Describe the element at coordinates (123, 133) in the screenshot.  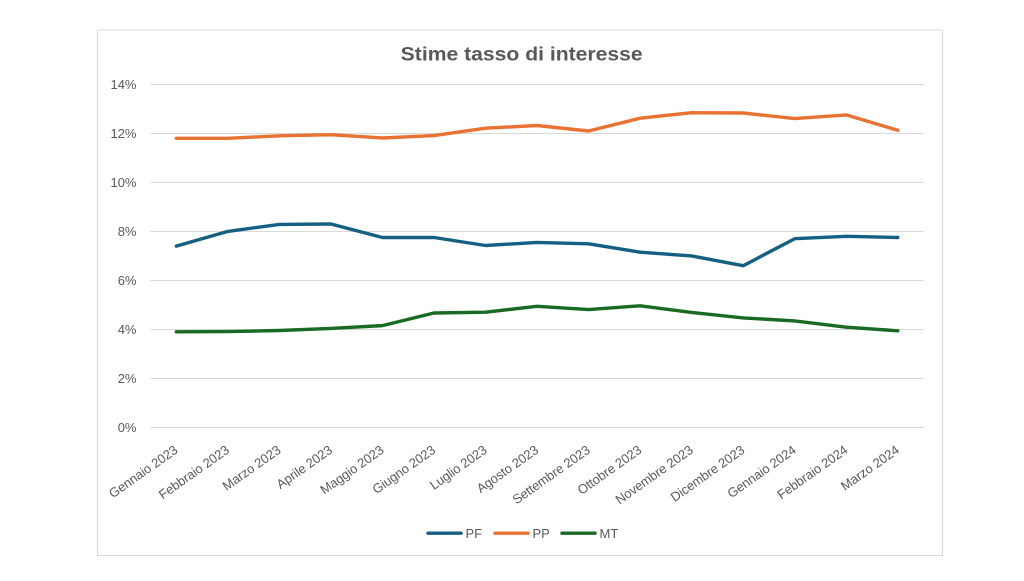
I see `svg-text: 12%` at that location.